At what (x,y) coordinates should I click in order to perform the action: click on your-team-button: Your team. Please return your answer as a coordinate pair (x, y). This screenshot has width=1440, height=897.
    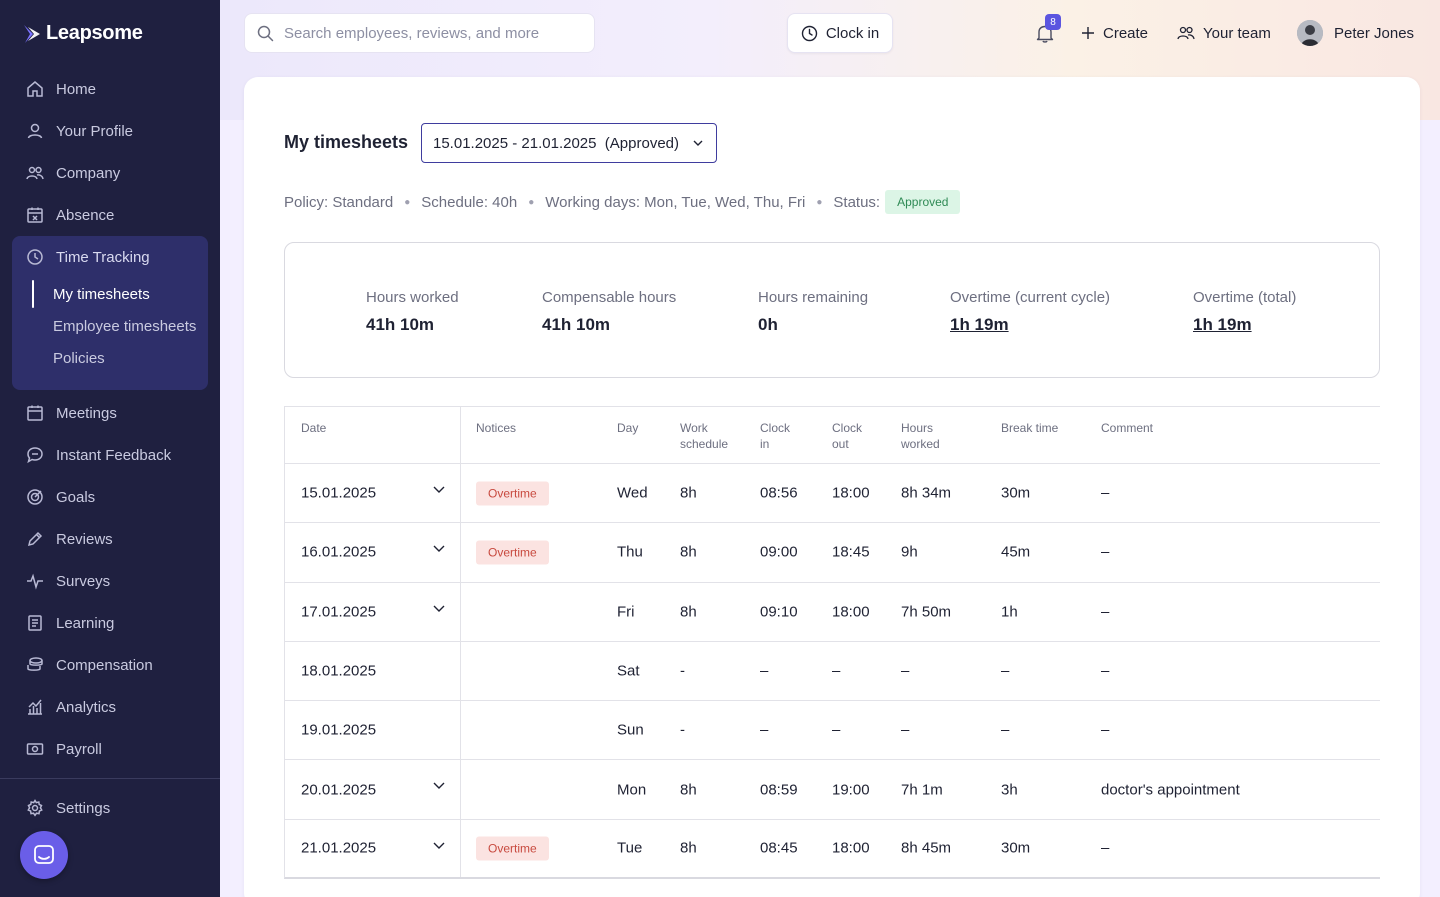
    Looking at the image, I should click on (1224, 33).